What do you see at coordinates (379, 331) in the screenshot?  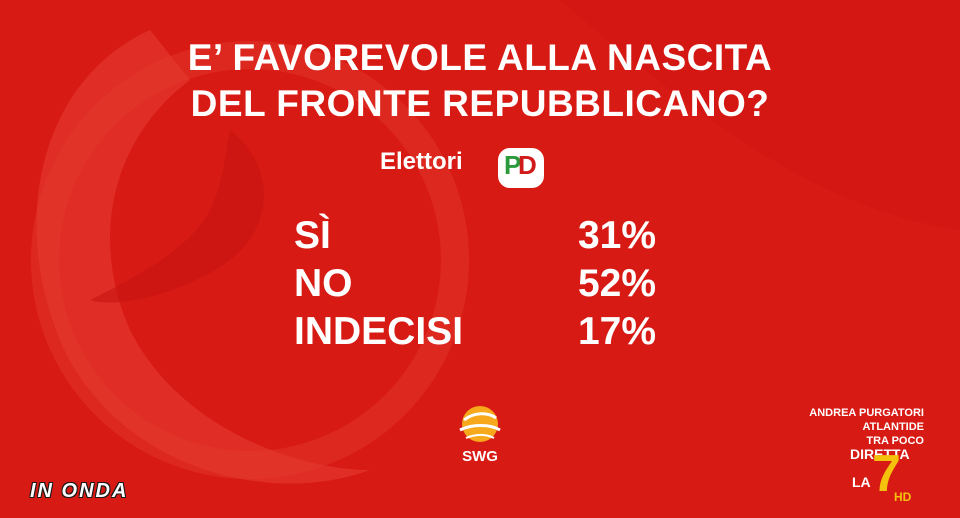 I see `result-label: INDECISI` at bounding box center [379, 331].